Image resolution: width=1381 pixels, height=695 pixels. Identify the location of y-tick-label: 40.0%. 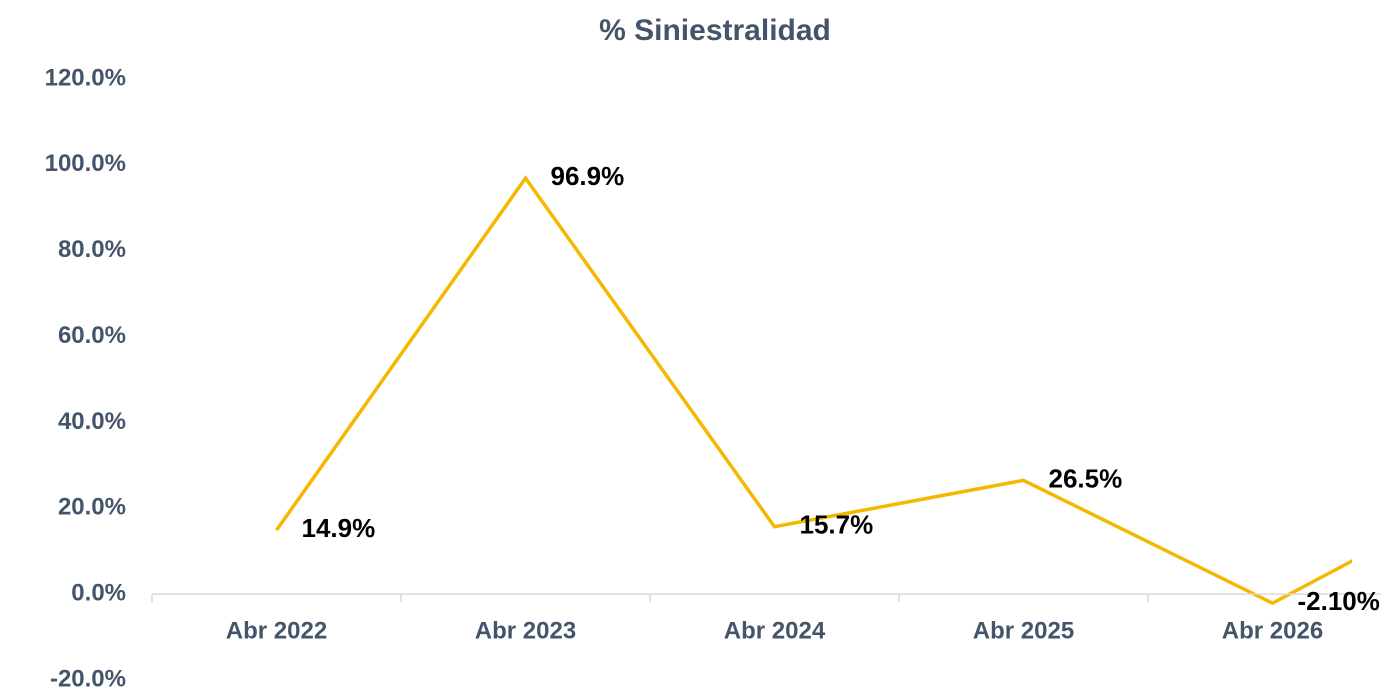
(92, 421).